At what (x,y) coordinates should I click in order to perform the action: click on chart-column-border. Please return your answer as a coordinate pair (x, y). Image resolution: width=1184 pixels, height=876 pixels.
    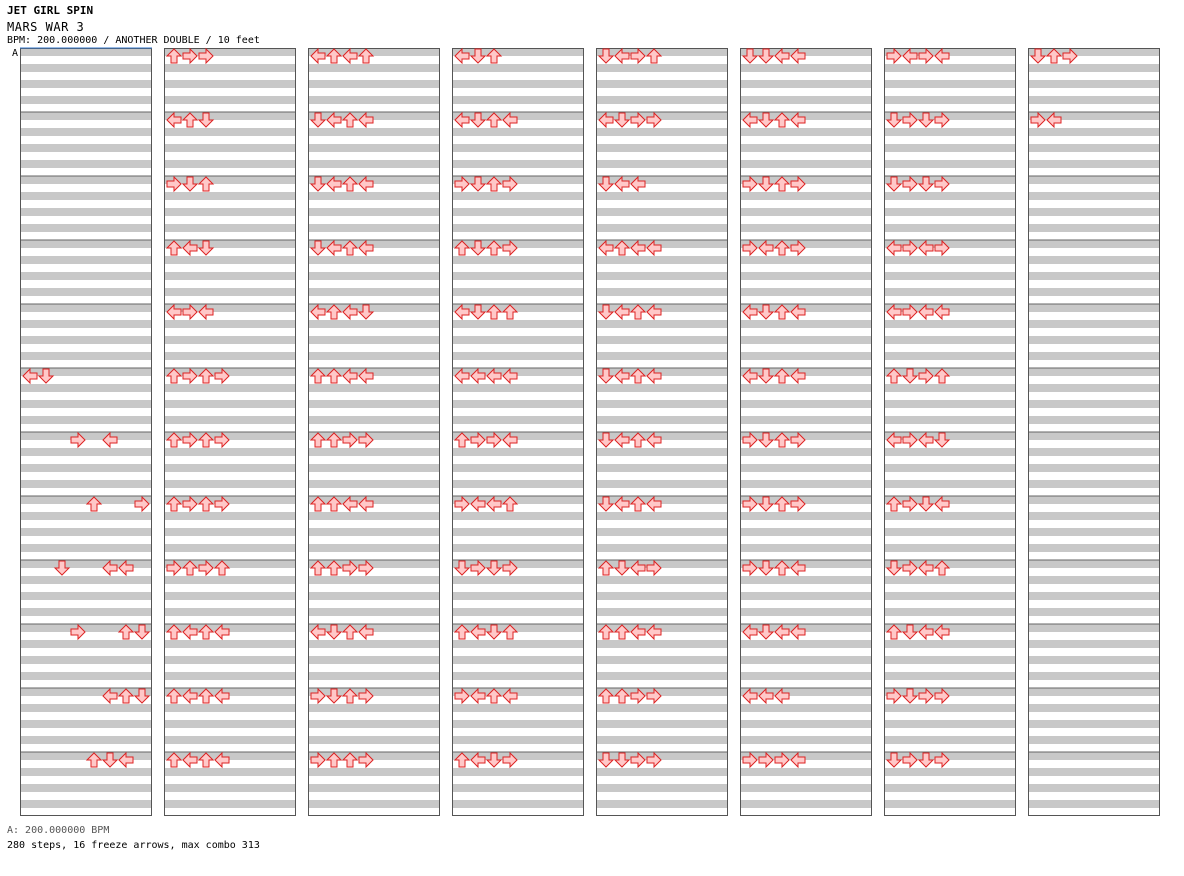
    Looking at the image, I should click on (374, 432).